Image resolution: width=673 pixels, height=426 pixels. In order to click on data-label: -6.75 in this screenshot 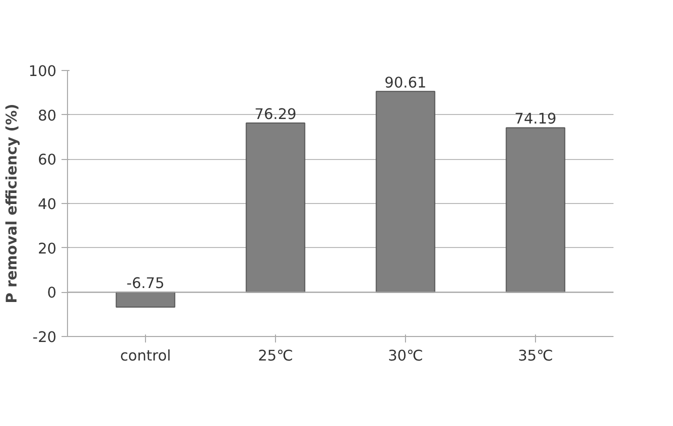, I will do `click(145, 283)`.